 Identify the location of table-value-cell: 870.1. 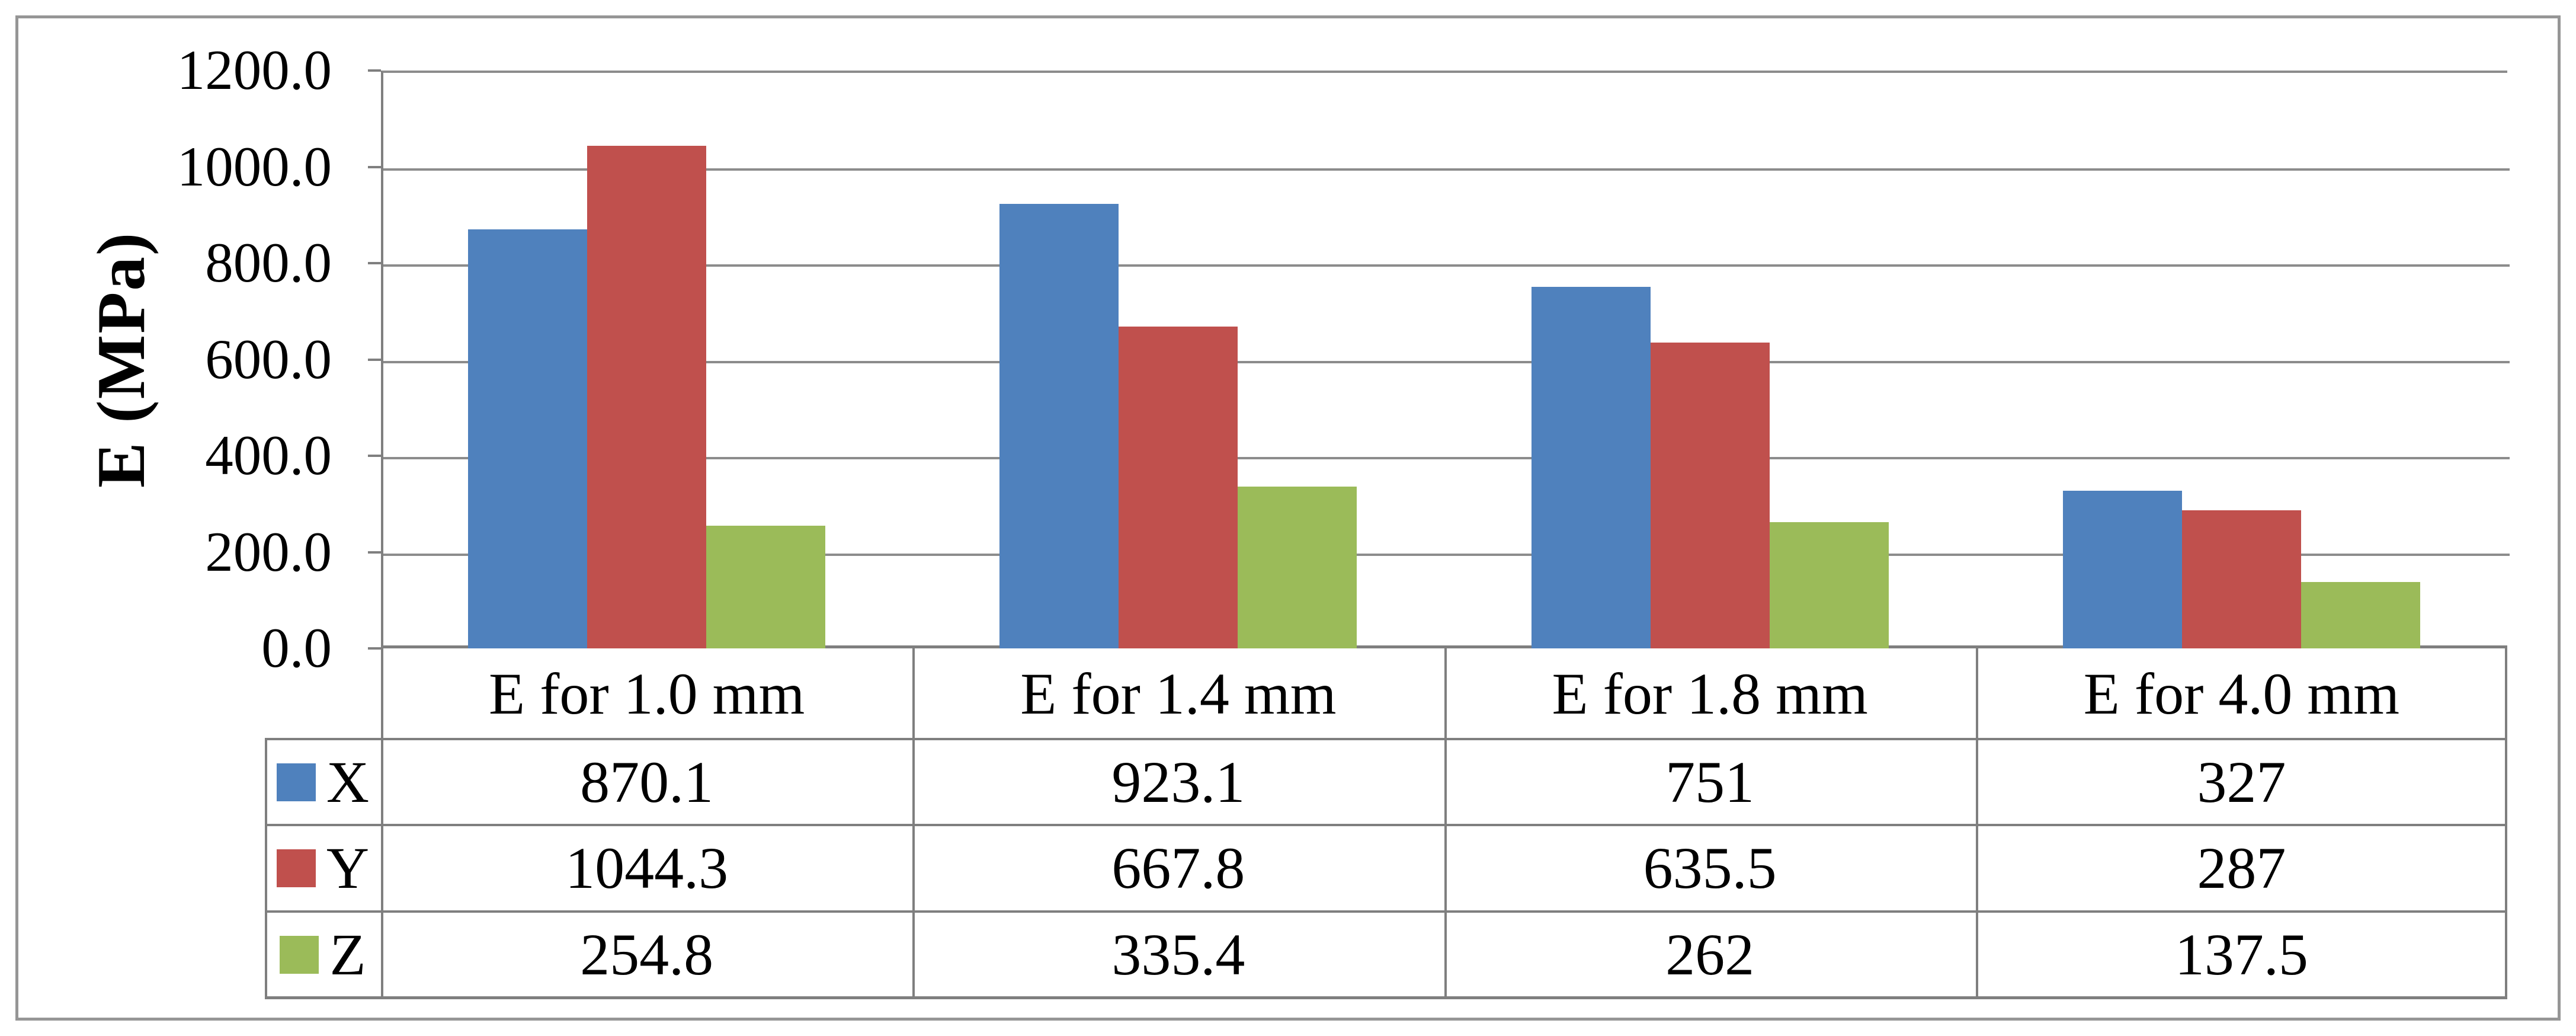
(647, 782).